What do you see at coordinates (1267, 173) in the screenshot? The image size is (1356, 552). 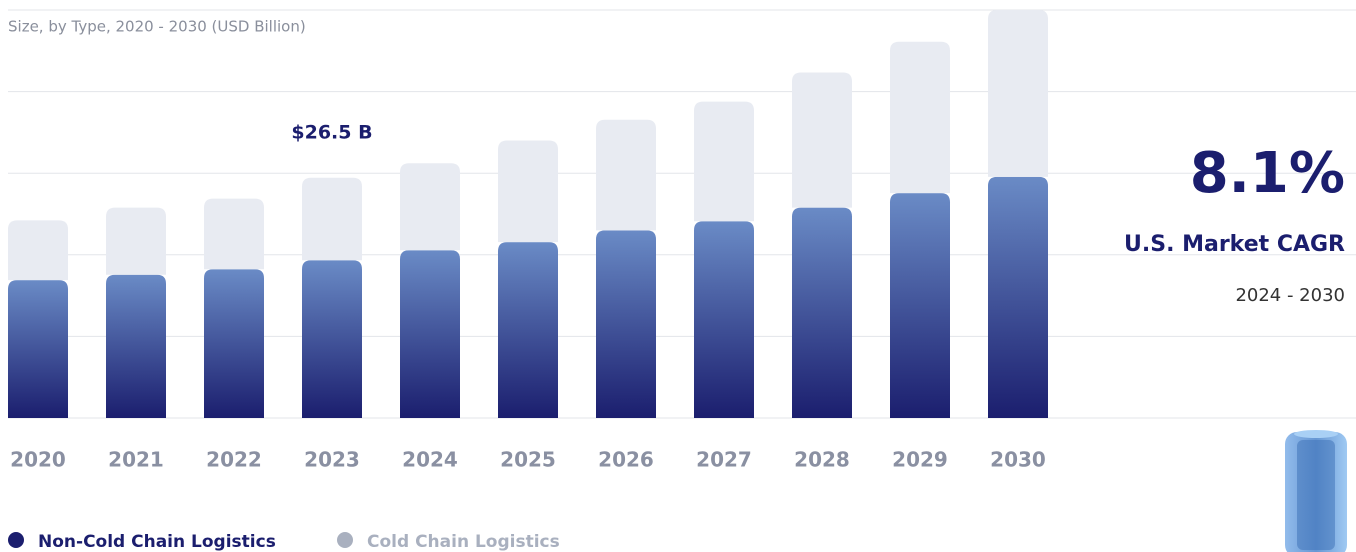 I see `cagr-value: 8.1%` at bounding box center [1267, 173].